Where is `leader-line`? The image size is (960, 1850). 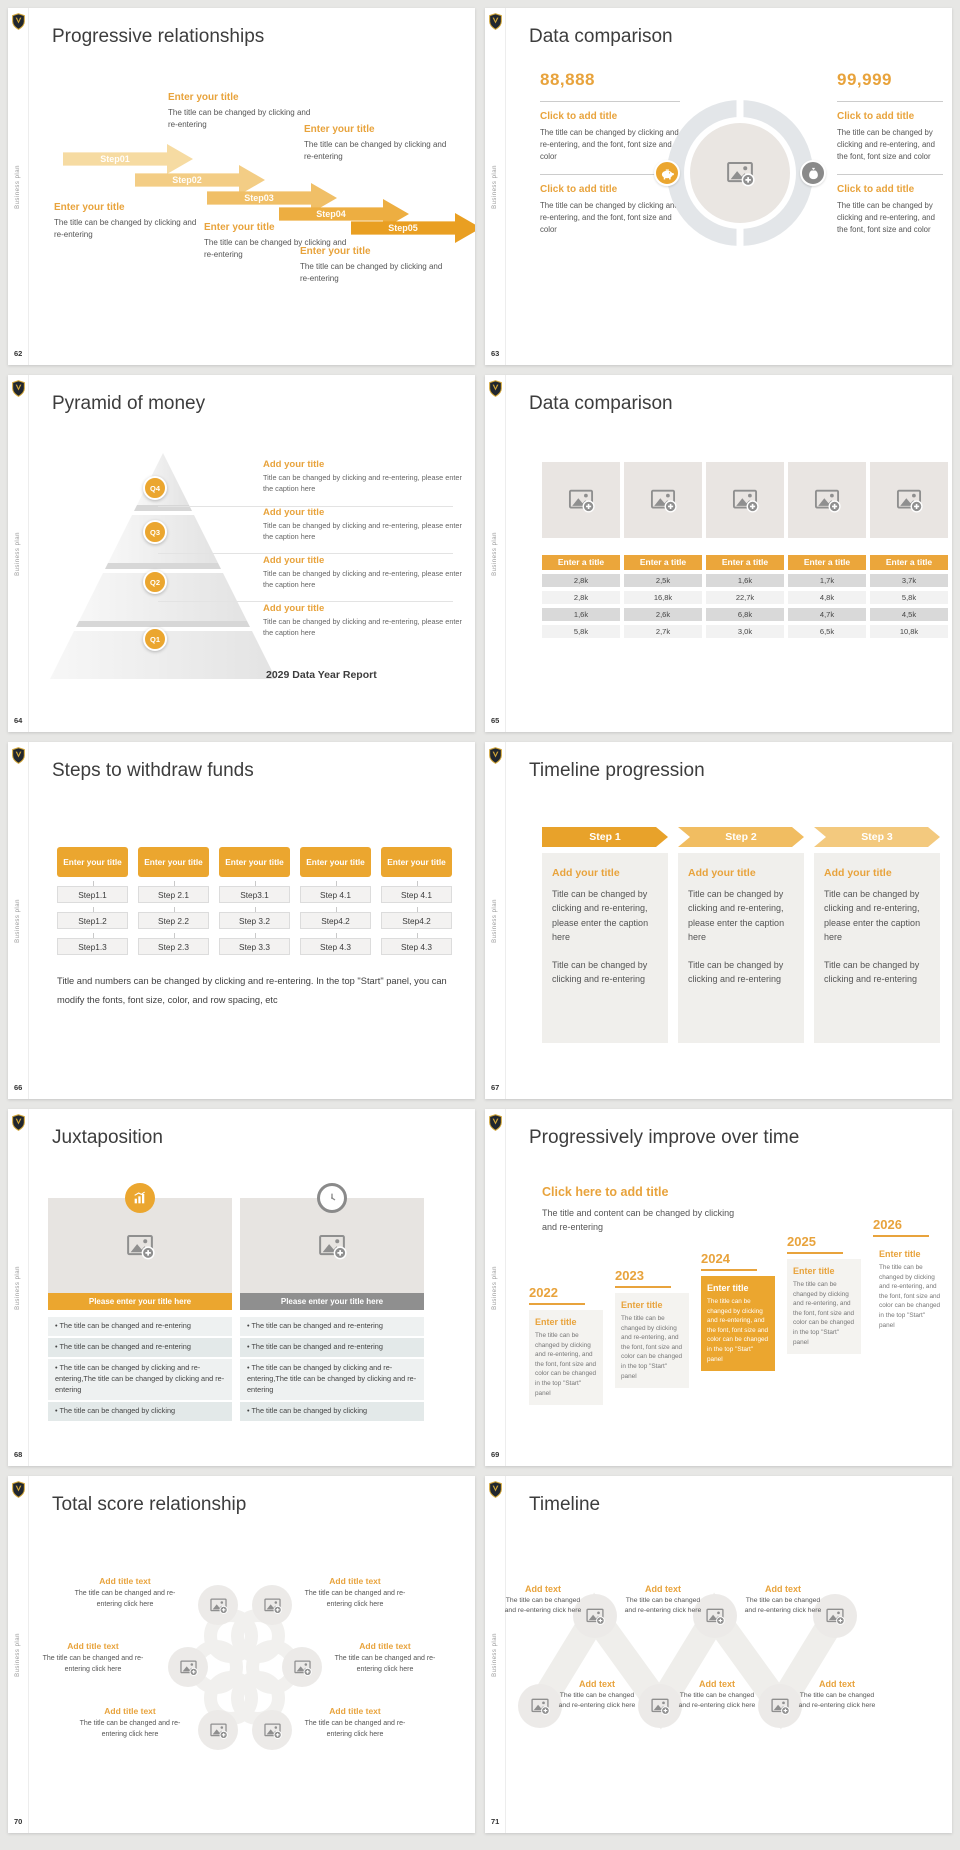 leader-line is located at coordinates (305, 553).